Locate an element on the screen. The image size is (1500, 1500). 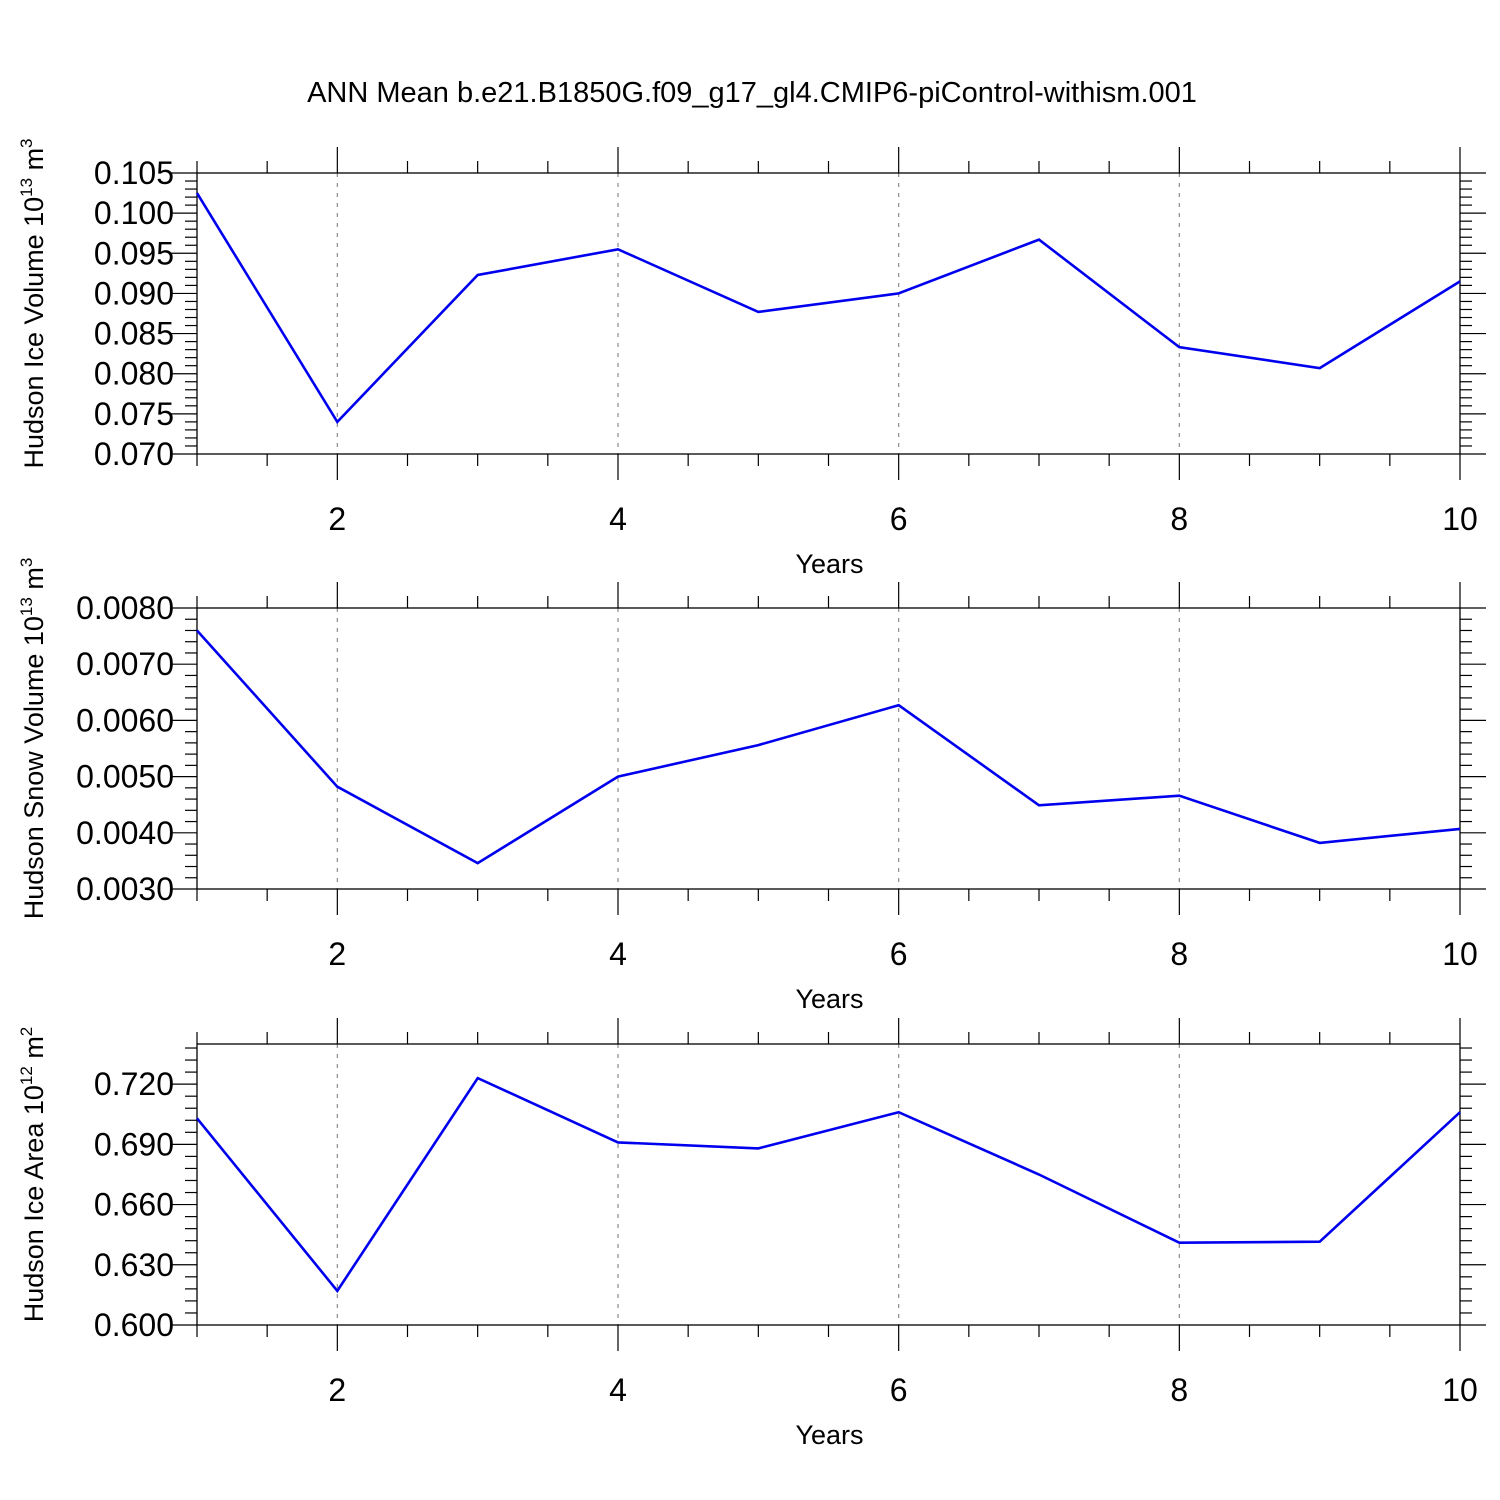
y-tick-label: 0.070 is located at coordinates (134, 454).